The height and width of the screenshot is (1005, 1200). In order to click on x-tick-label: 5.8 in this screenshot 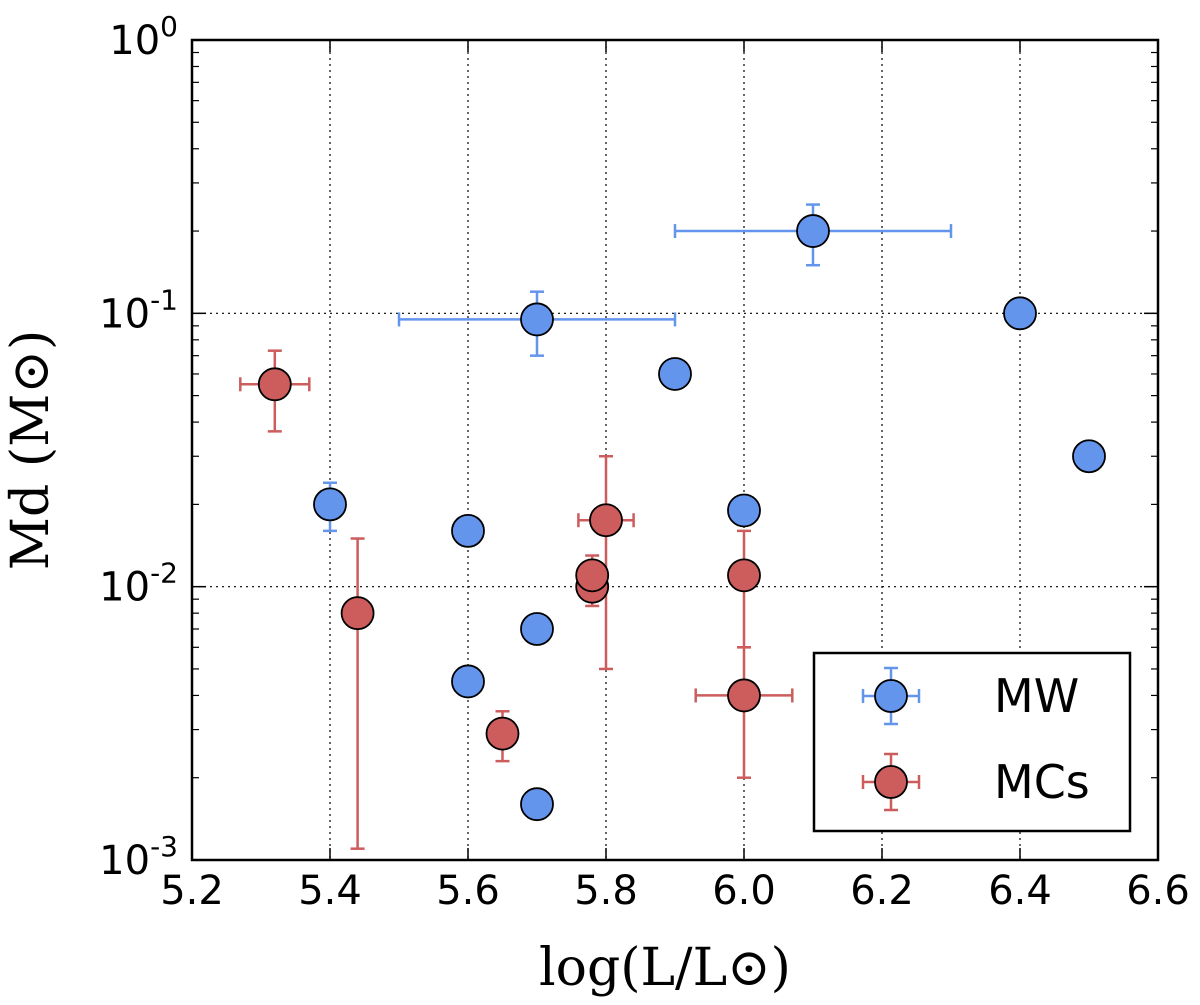, I will do `click(606, 891)`.